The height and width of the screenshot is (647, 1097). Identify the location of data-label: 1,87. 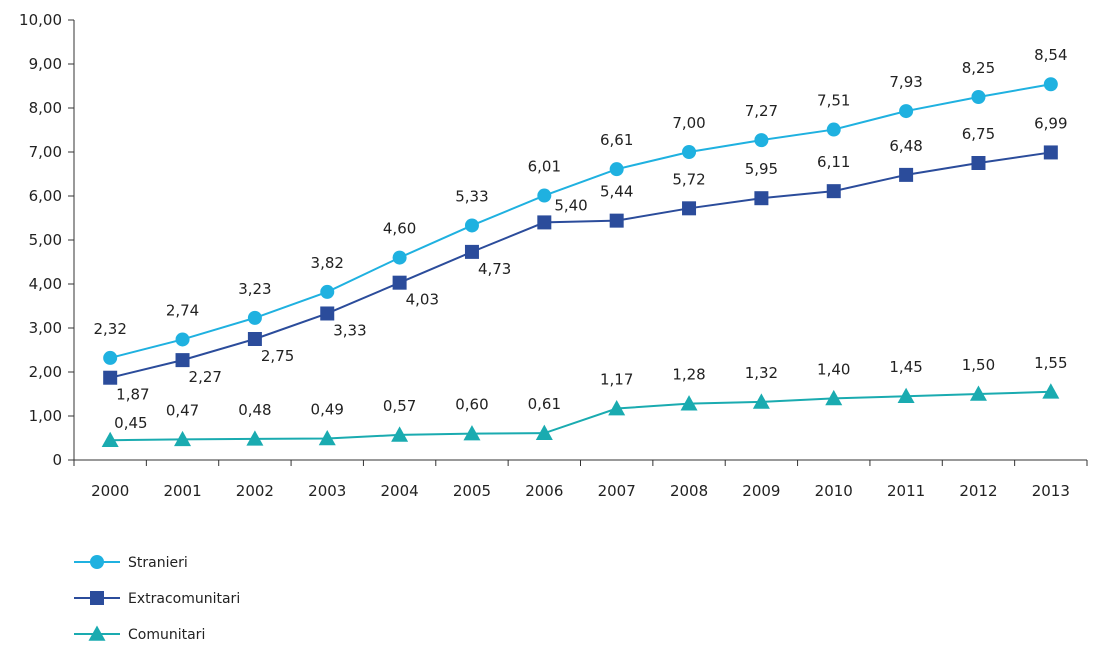
(132, 395).